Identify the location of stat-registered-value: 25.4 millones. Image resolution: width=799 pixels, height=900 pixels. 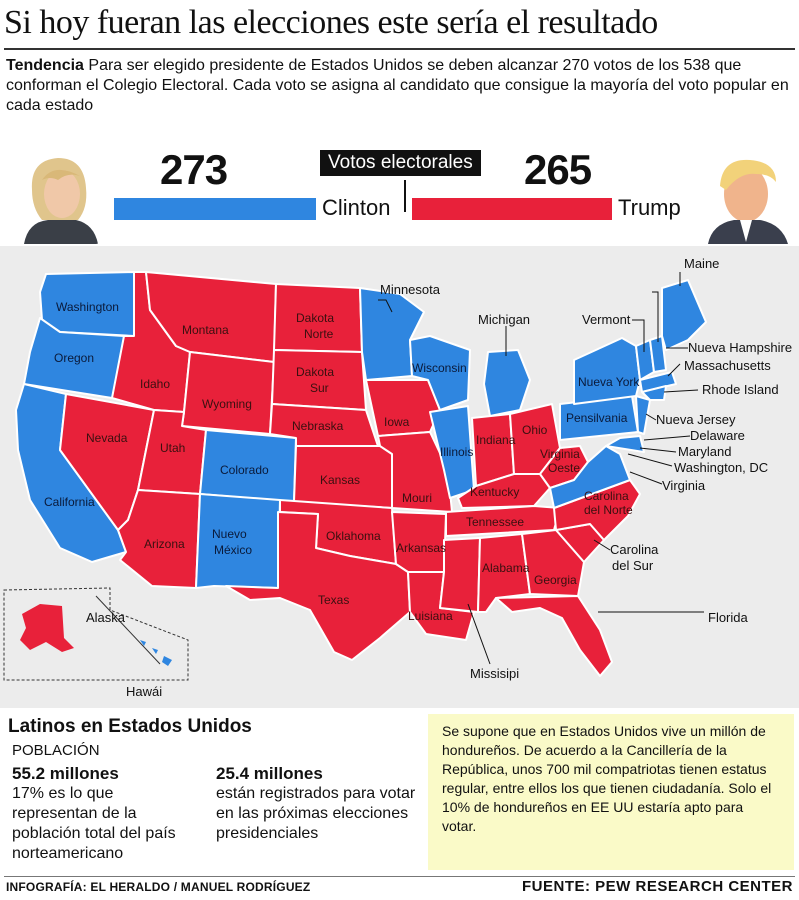
(269, 773).